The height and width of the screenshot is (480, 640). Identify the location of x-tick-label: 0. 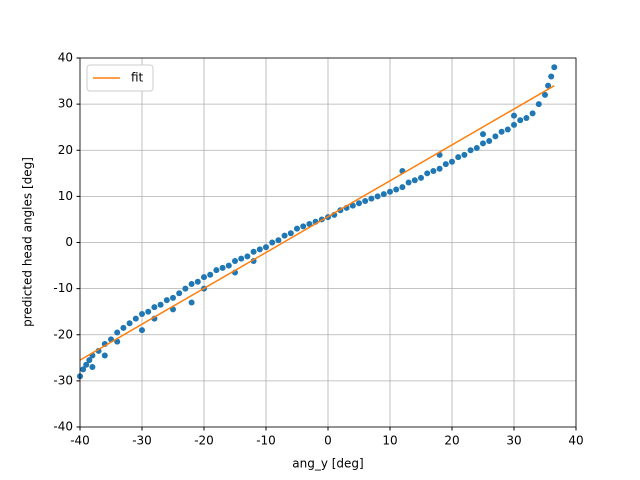
(328, 441).